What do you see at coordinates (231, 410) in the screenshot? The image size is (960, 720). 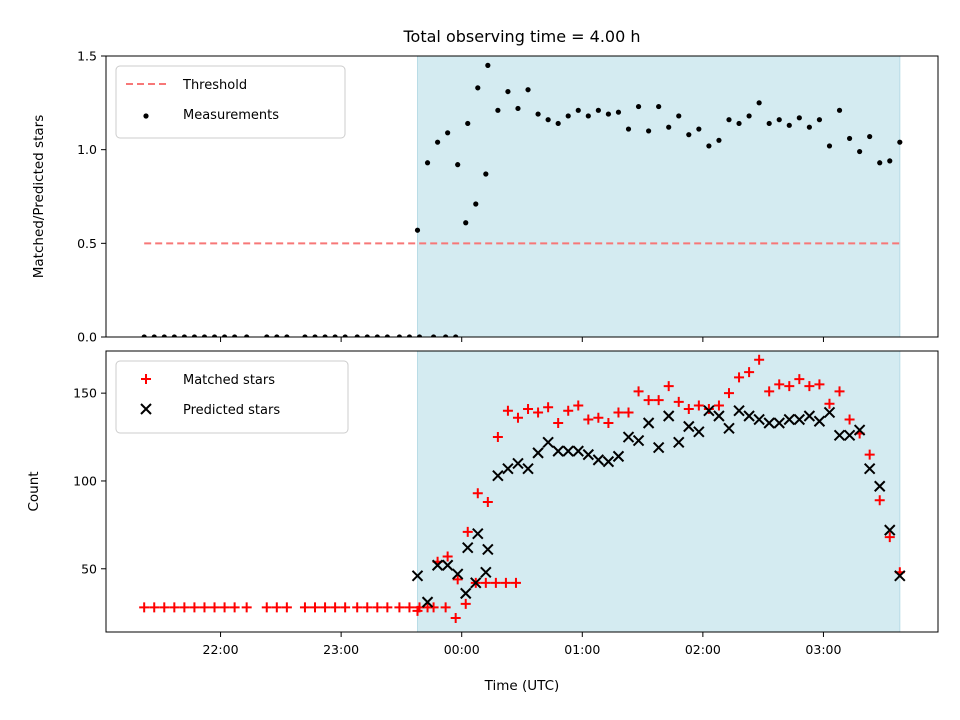 I see `legend-label: Predicted stars` at bounding box center [231, 410].